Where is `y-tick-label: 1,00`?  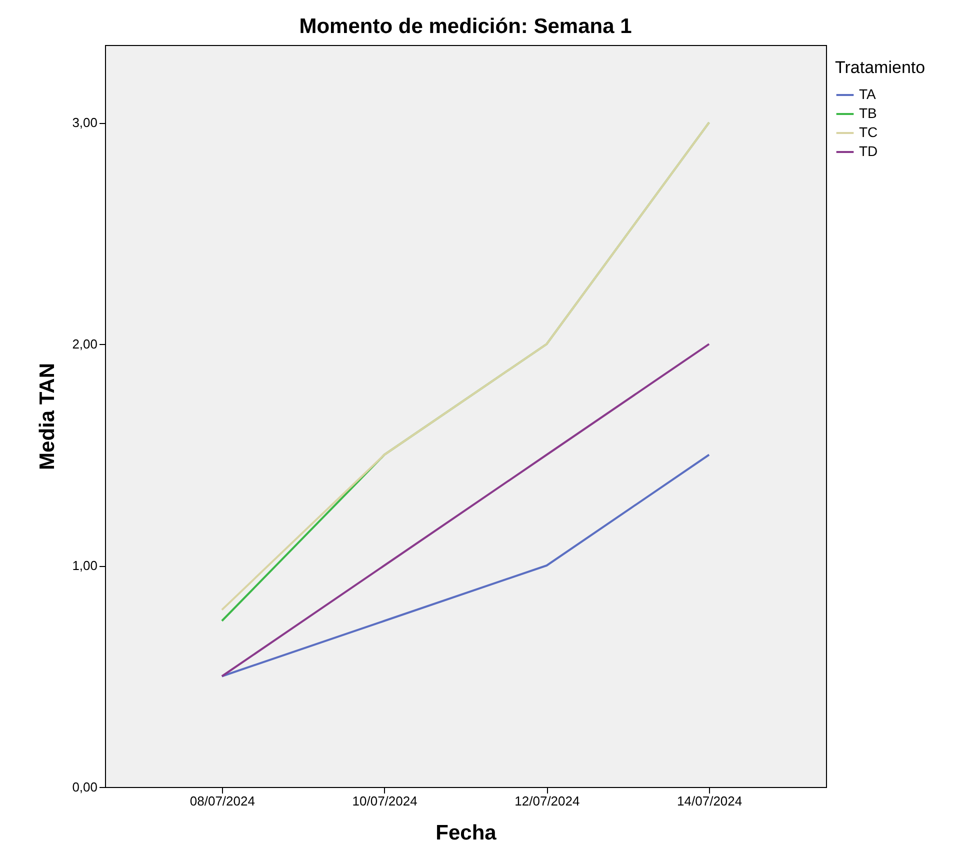 y-tick-label: 1,00 is located at coordinates (85, 566).